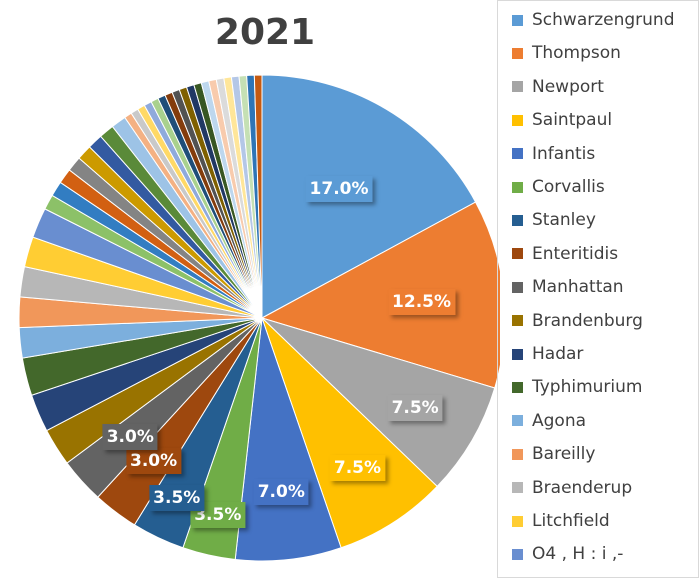 Image resolution: width=700 pixels, height=580 pixels. I want to click on chart-title: 2021, so click(265, 32).